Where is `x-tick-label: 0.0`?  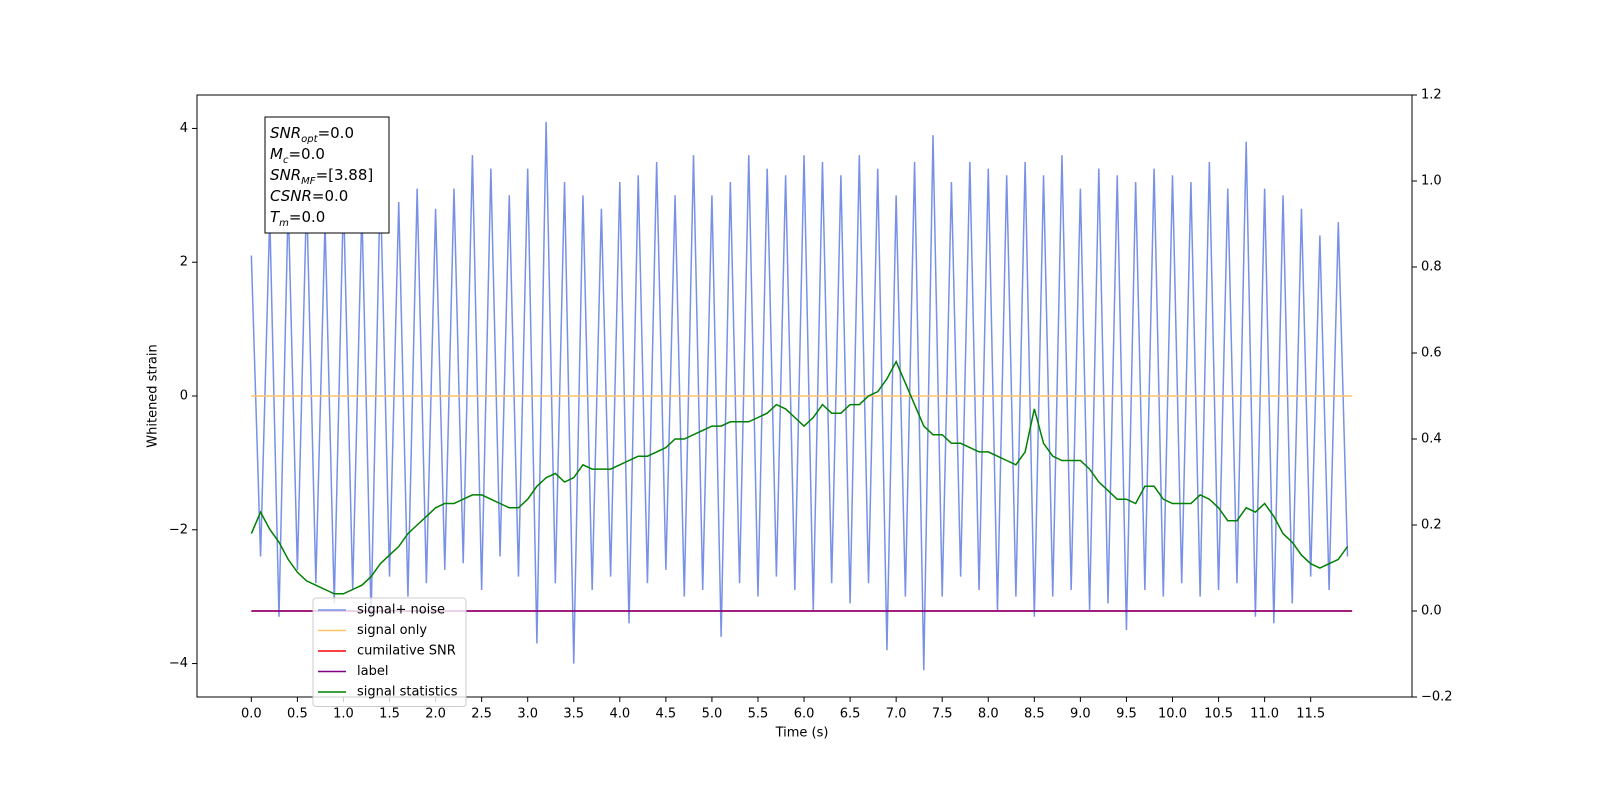
x-tick-label: 0.0 is located at coordinates (251, 714).